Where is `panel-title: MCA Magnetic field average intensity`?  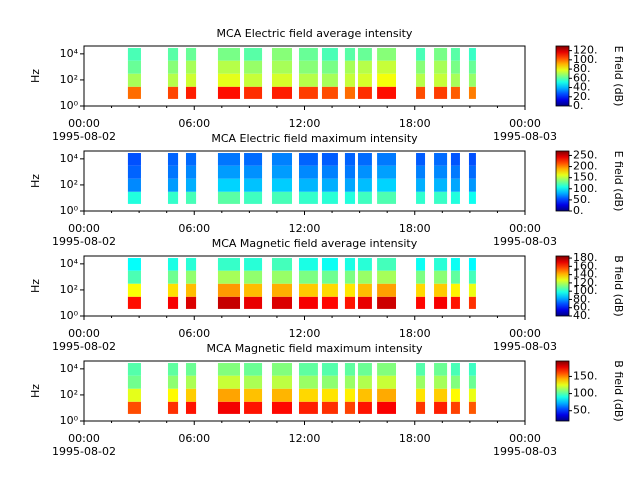 panel-title: MCA Magnetic field average intensity is located at coordinates (315, 243).